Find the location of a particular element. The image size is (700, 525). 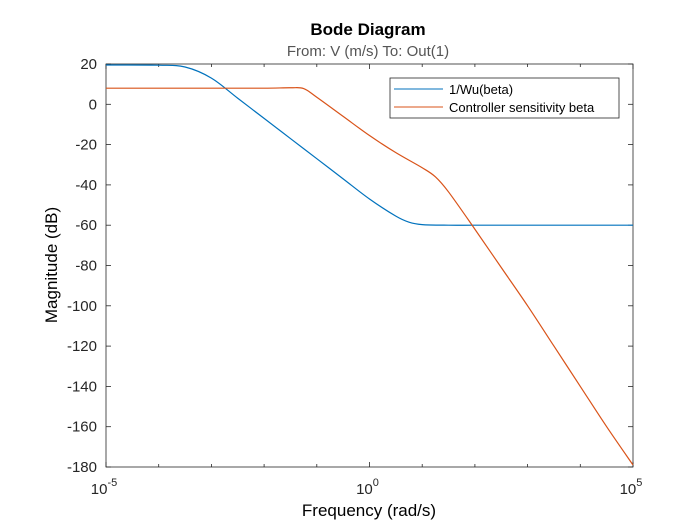

chart-title: Bode Diagram is located at coordinates (367, 29).